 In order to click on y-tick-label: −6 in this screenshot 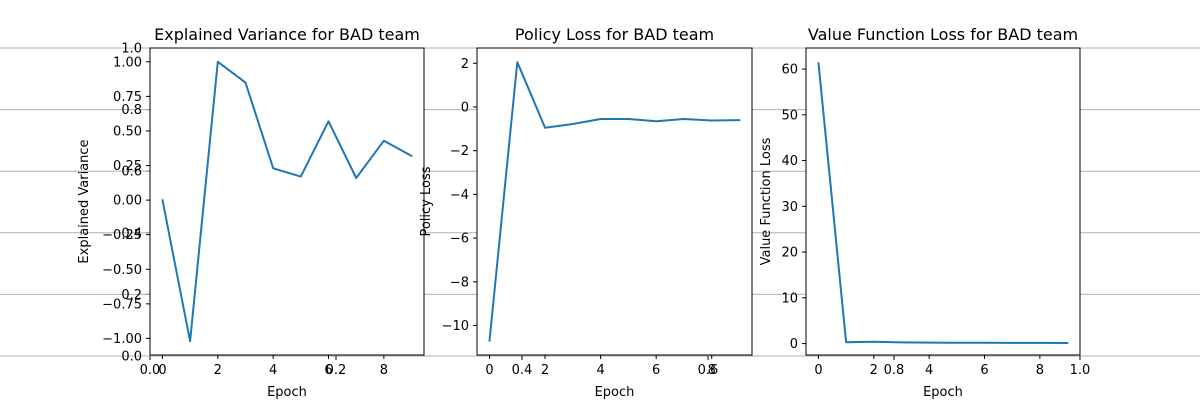, I will do `click(459, 239)`.